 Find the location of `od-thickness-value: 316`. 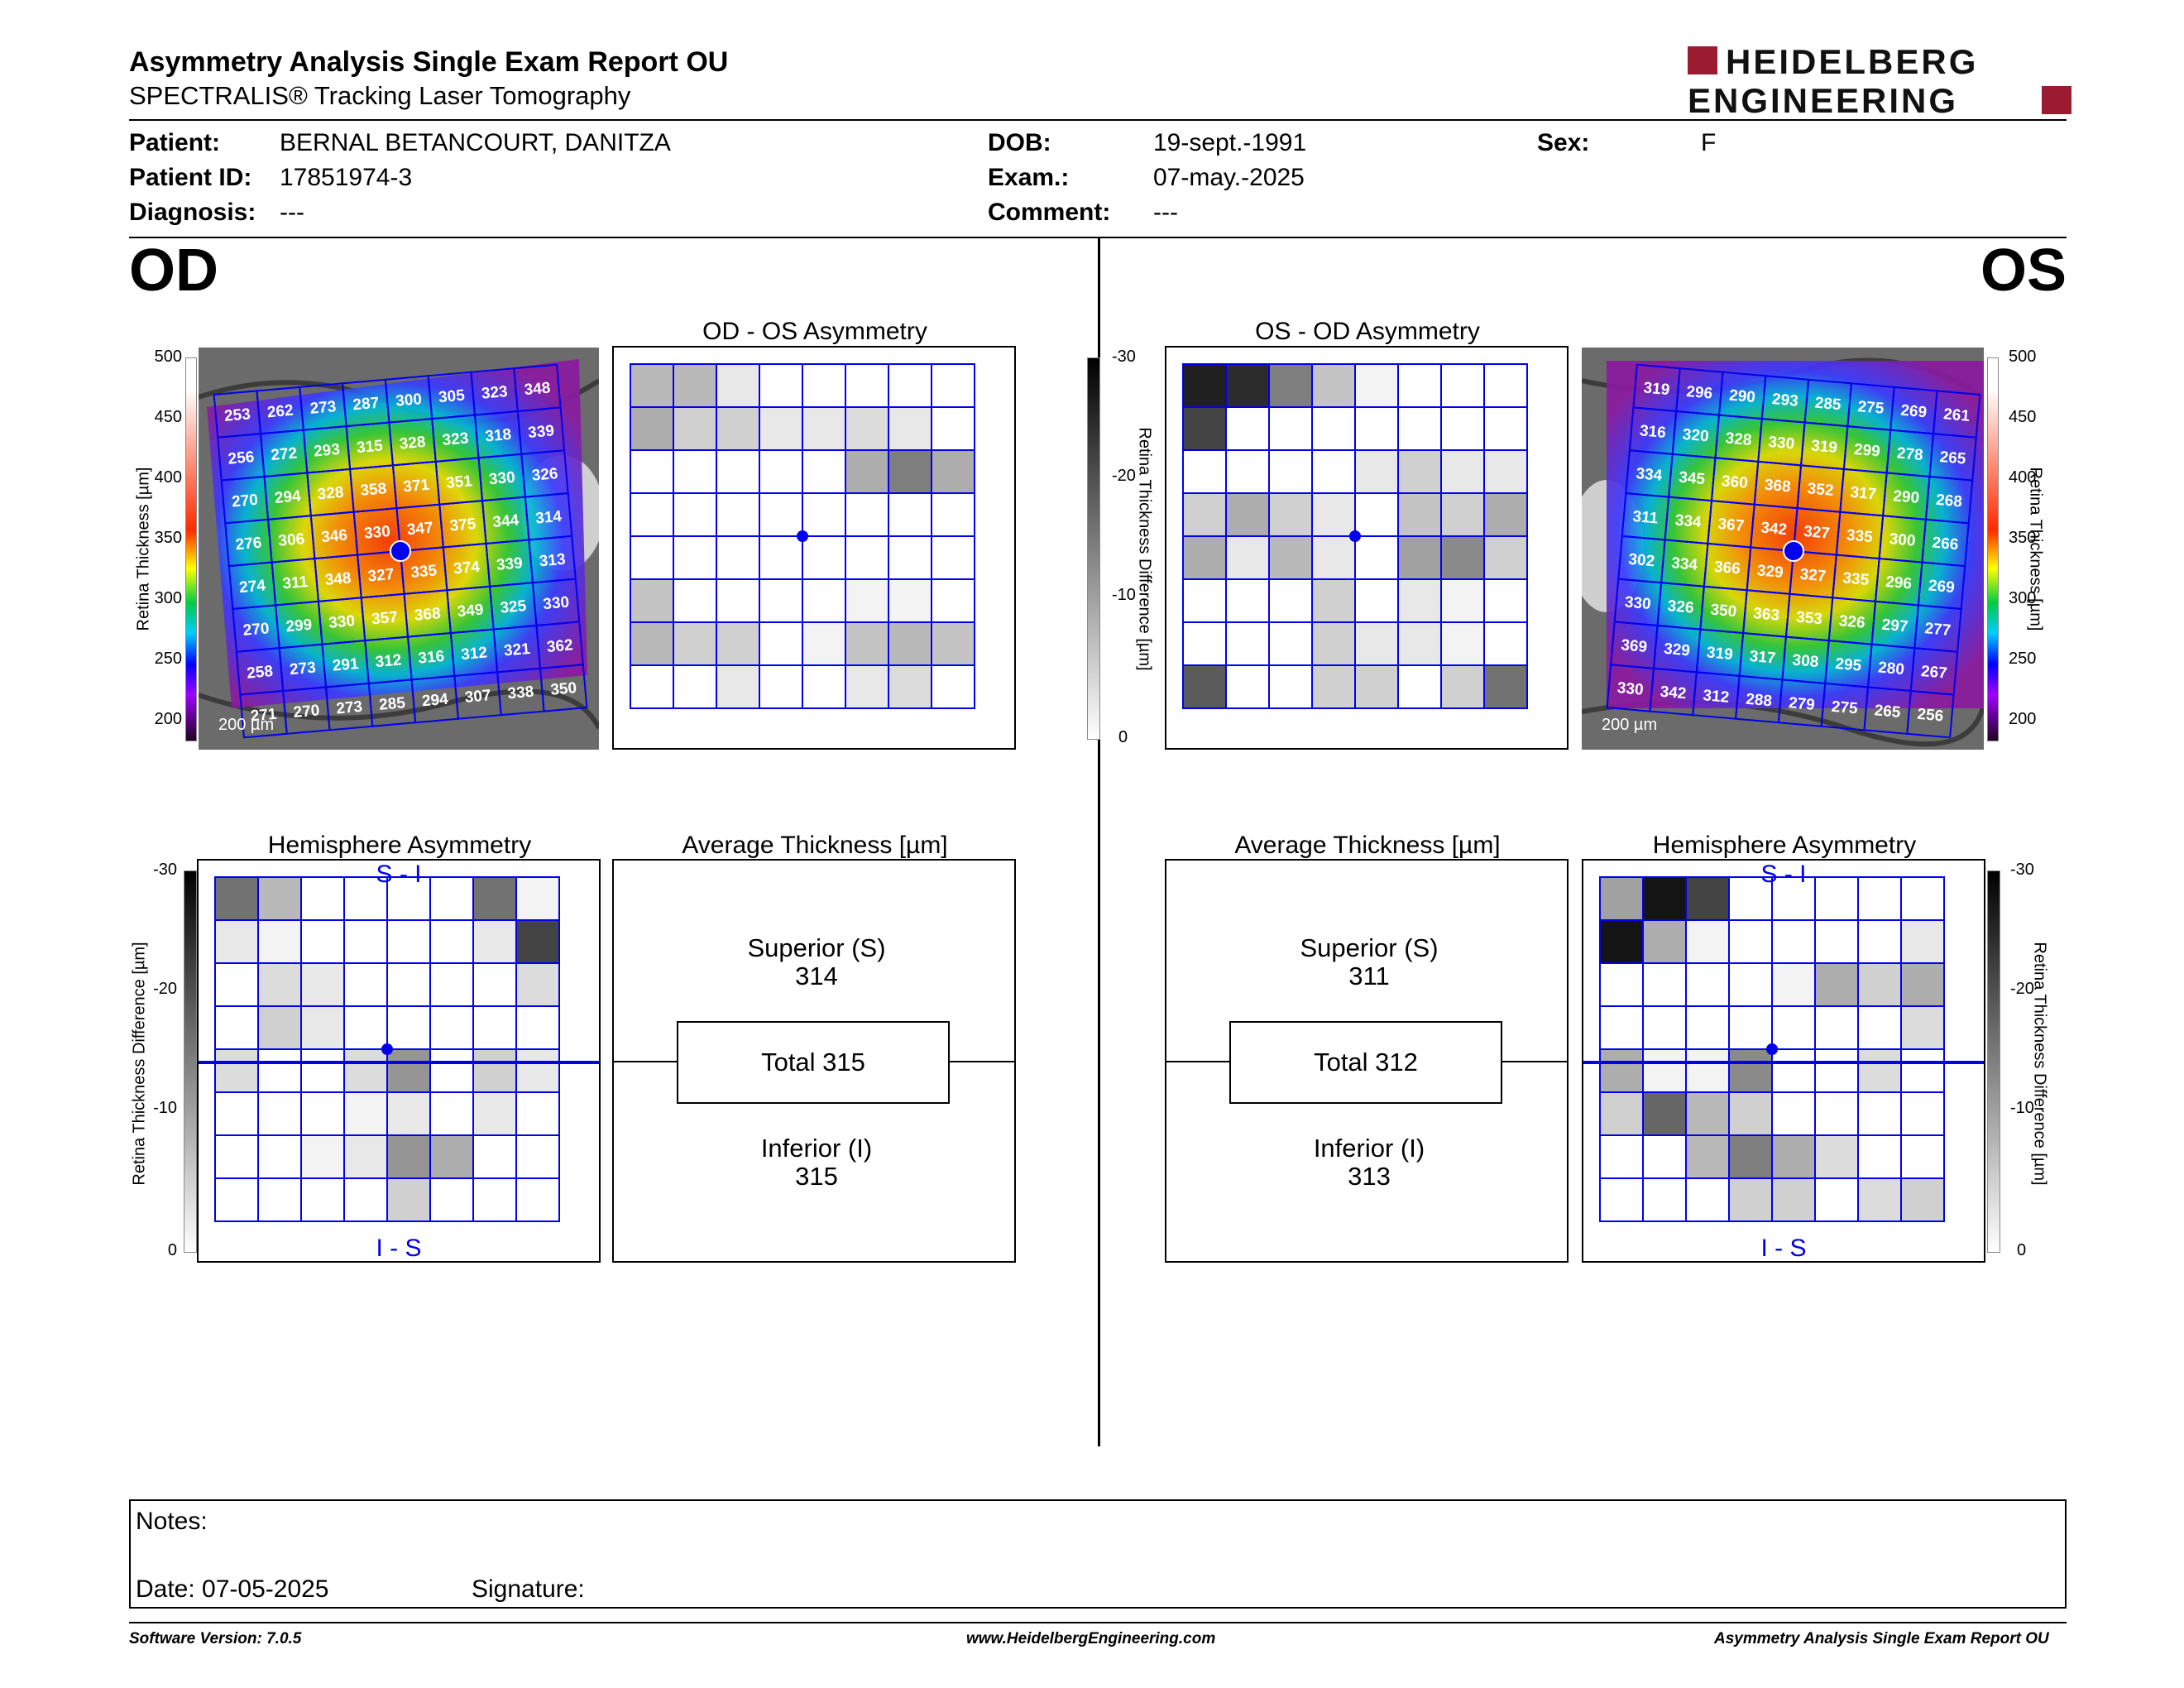

od-thickness-value: 316 is located at coordinates (431, 658).